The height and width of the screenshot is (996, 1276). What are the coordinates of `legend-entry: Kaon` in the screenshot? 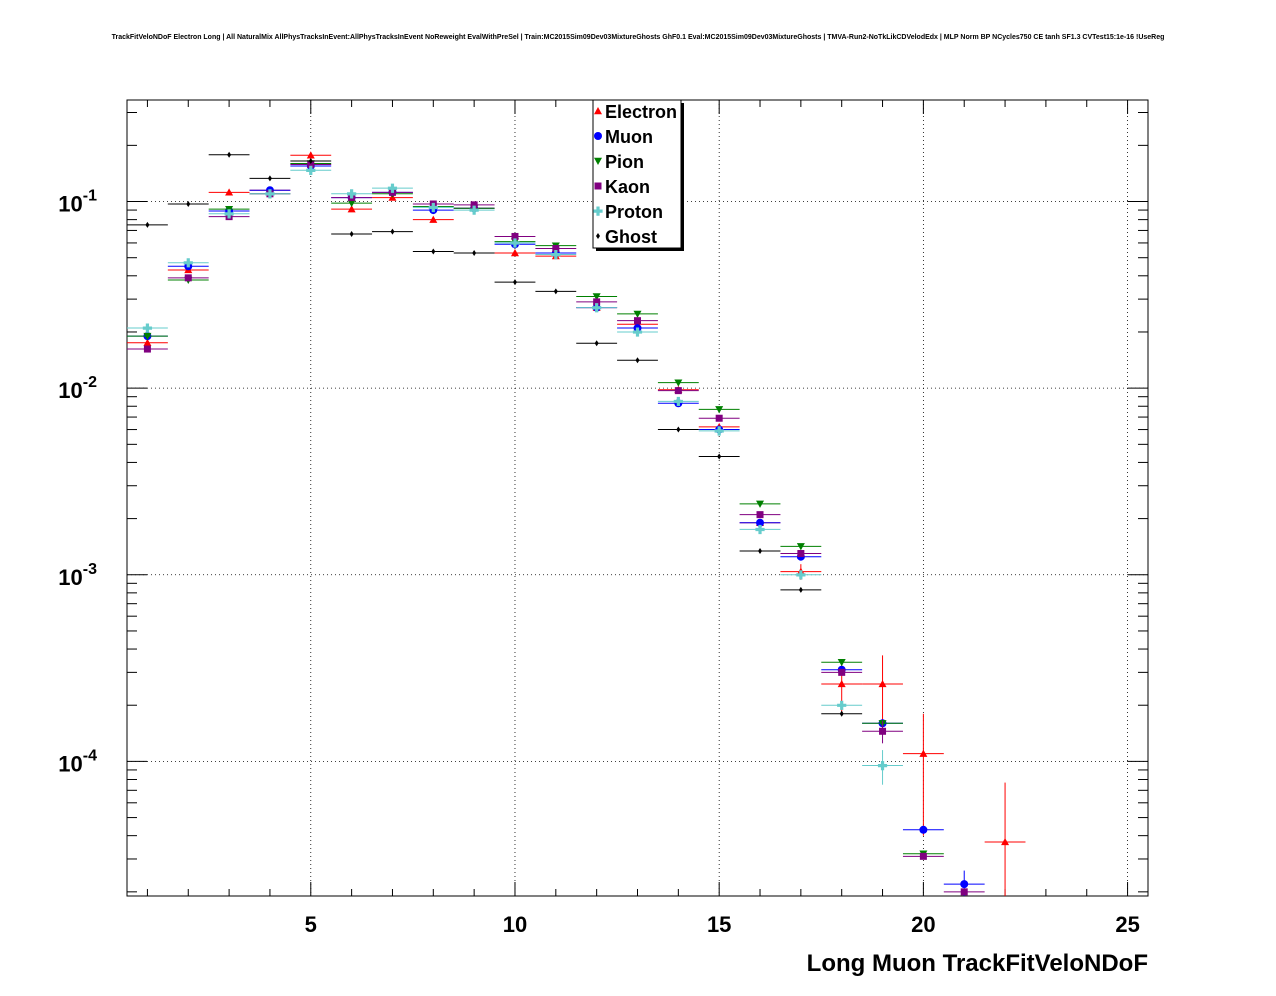 It's located at (622, 187).